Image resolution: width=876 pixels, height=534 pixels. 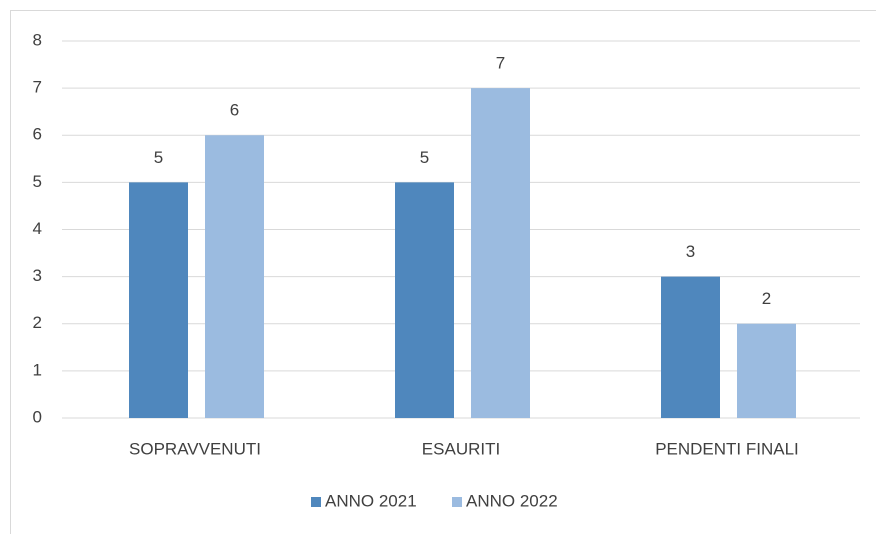 What do you see at coordinates (37, 39) in the screenshot?
I see `y-tick-label: 8` at bounding box center [37, 39].